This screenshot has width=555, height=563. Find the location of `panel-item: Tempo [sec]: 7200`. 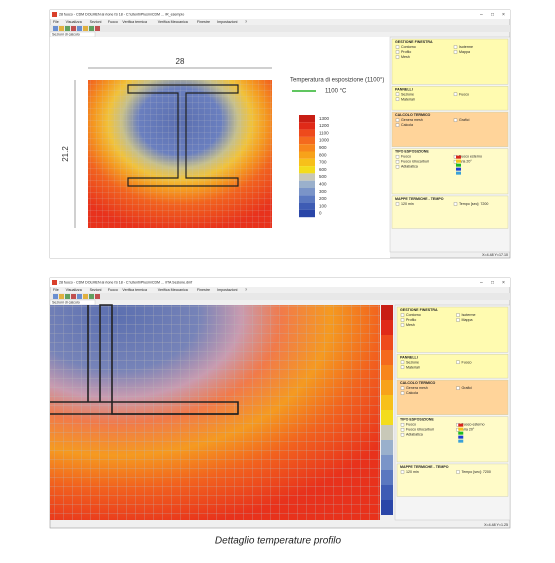

panel-item: Tempo [sec]: 7200 is located at coordinates (476, 472).